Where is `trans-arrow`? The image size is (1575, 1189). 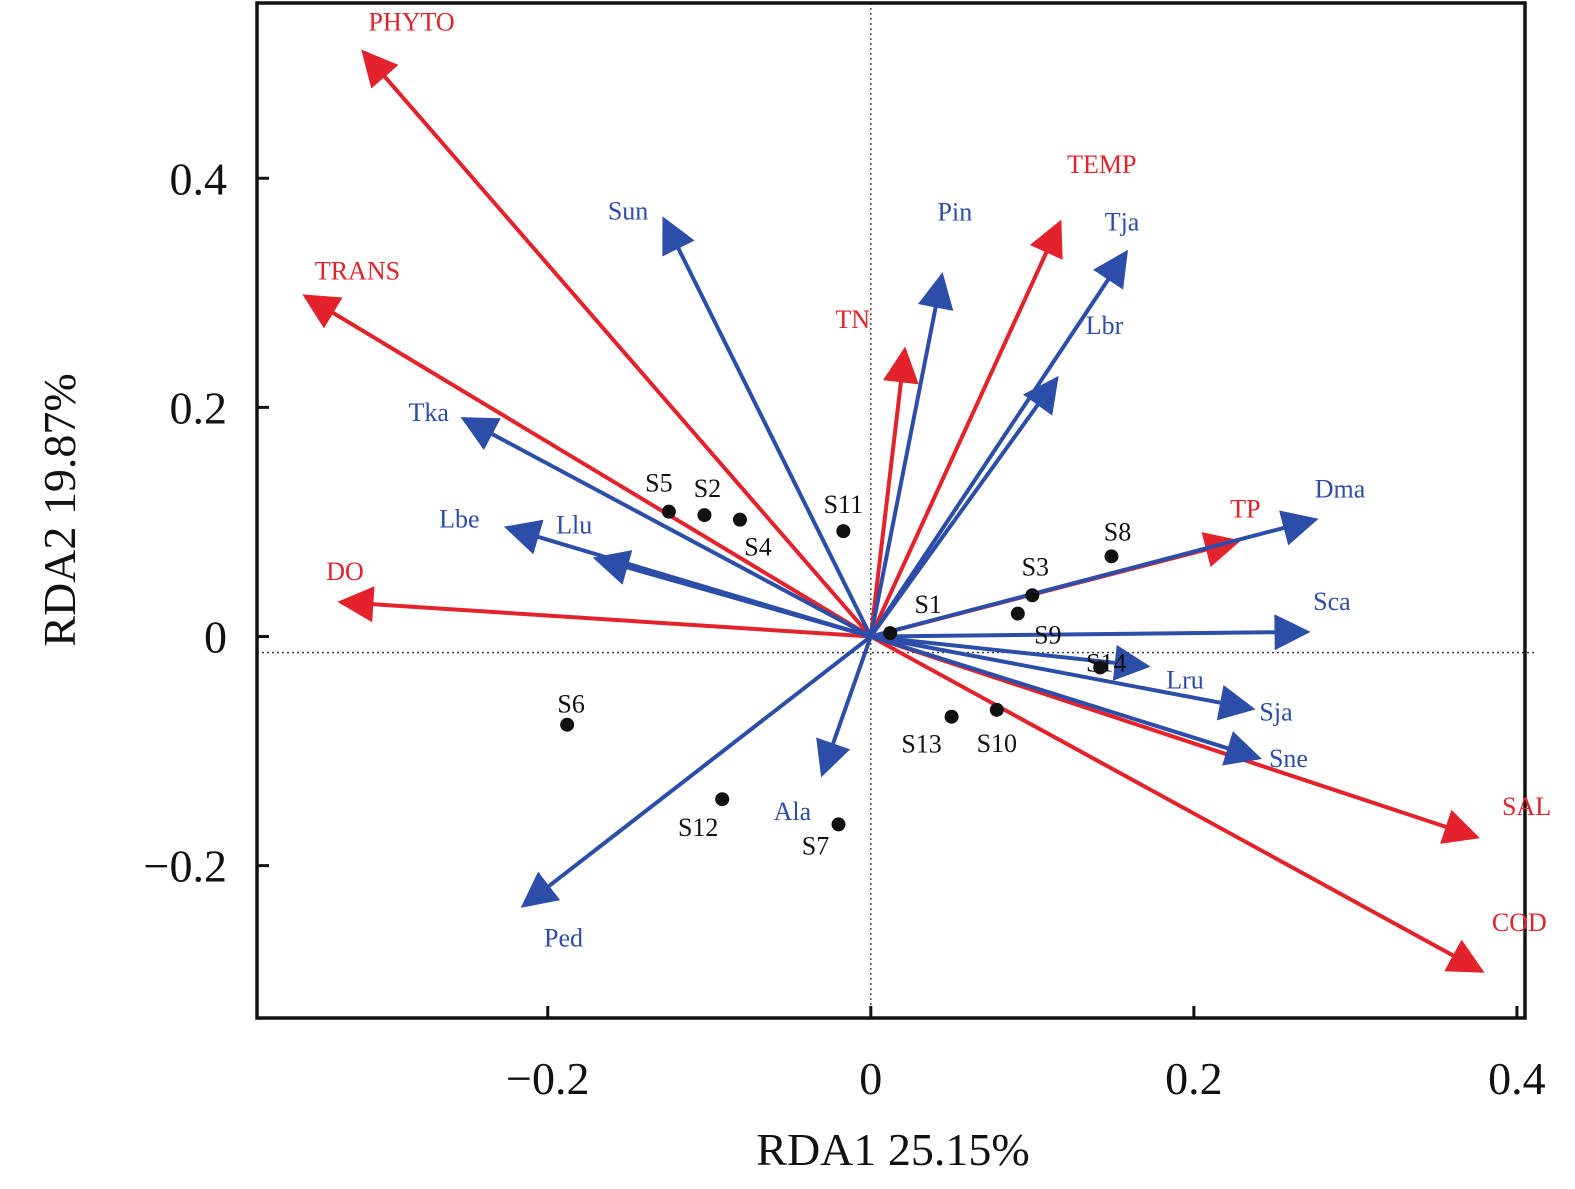
trans-arrow is located at coordinates (587, 466).